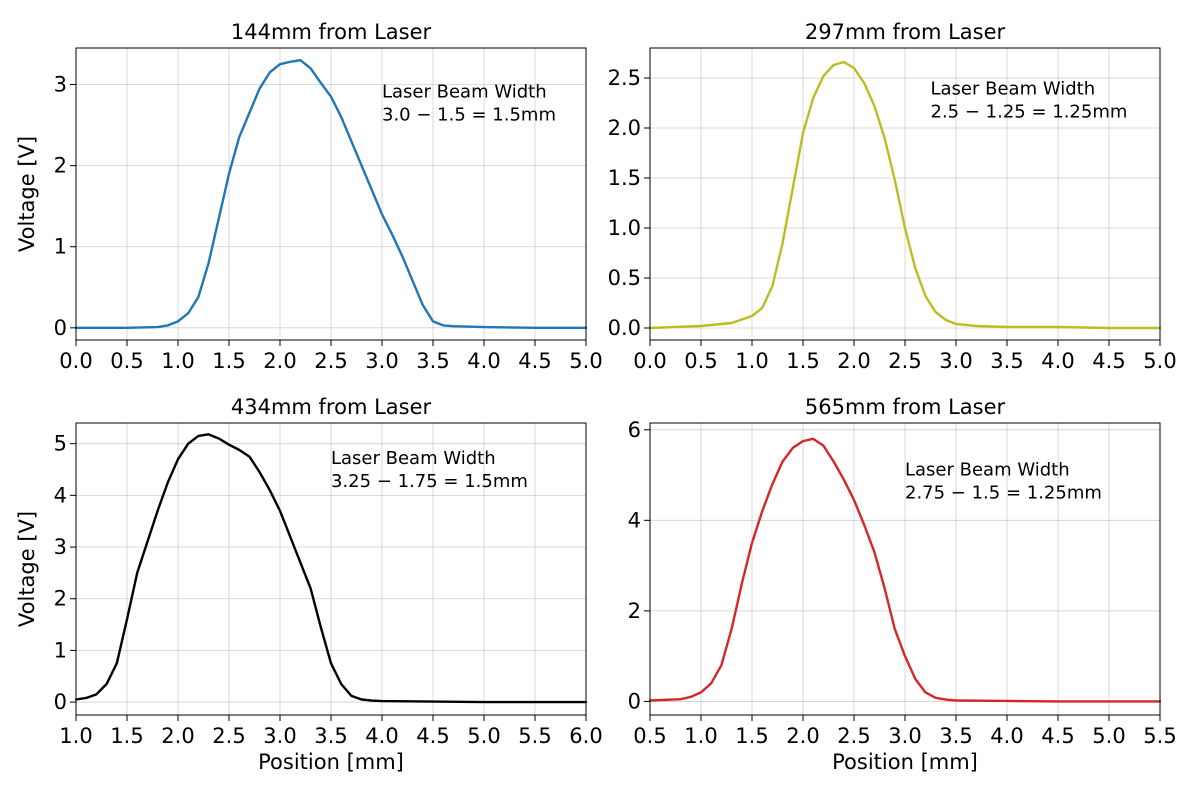 This screenshot has height=800, width=1200. What do you see at coordinates (1029, 101) in the screenshot?
I see `beam-width-annotation: Laser Beam Width 2.5 − 1.25 = 1.25mm` at bounding box center [1029, 101].